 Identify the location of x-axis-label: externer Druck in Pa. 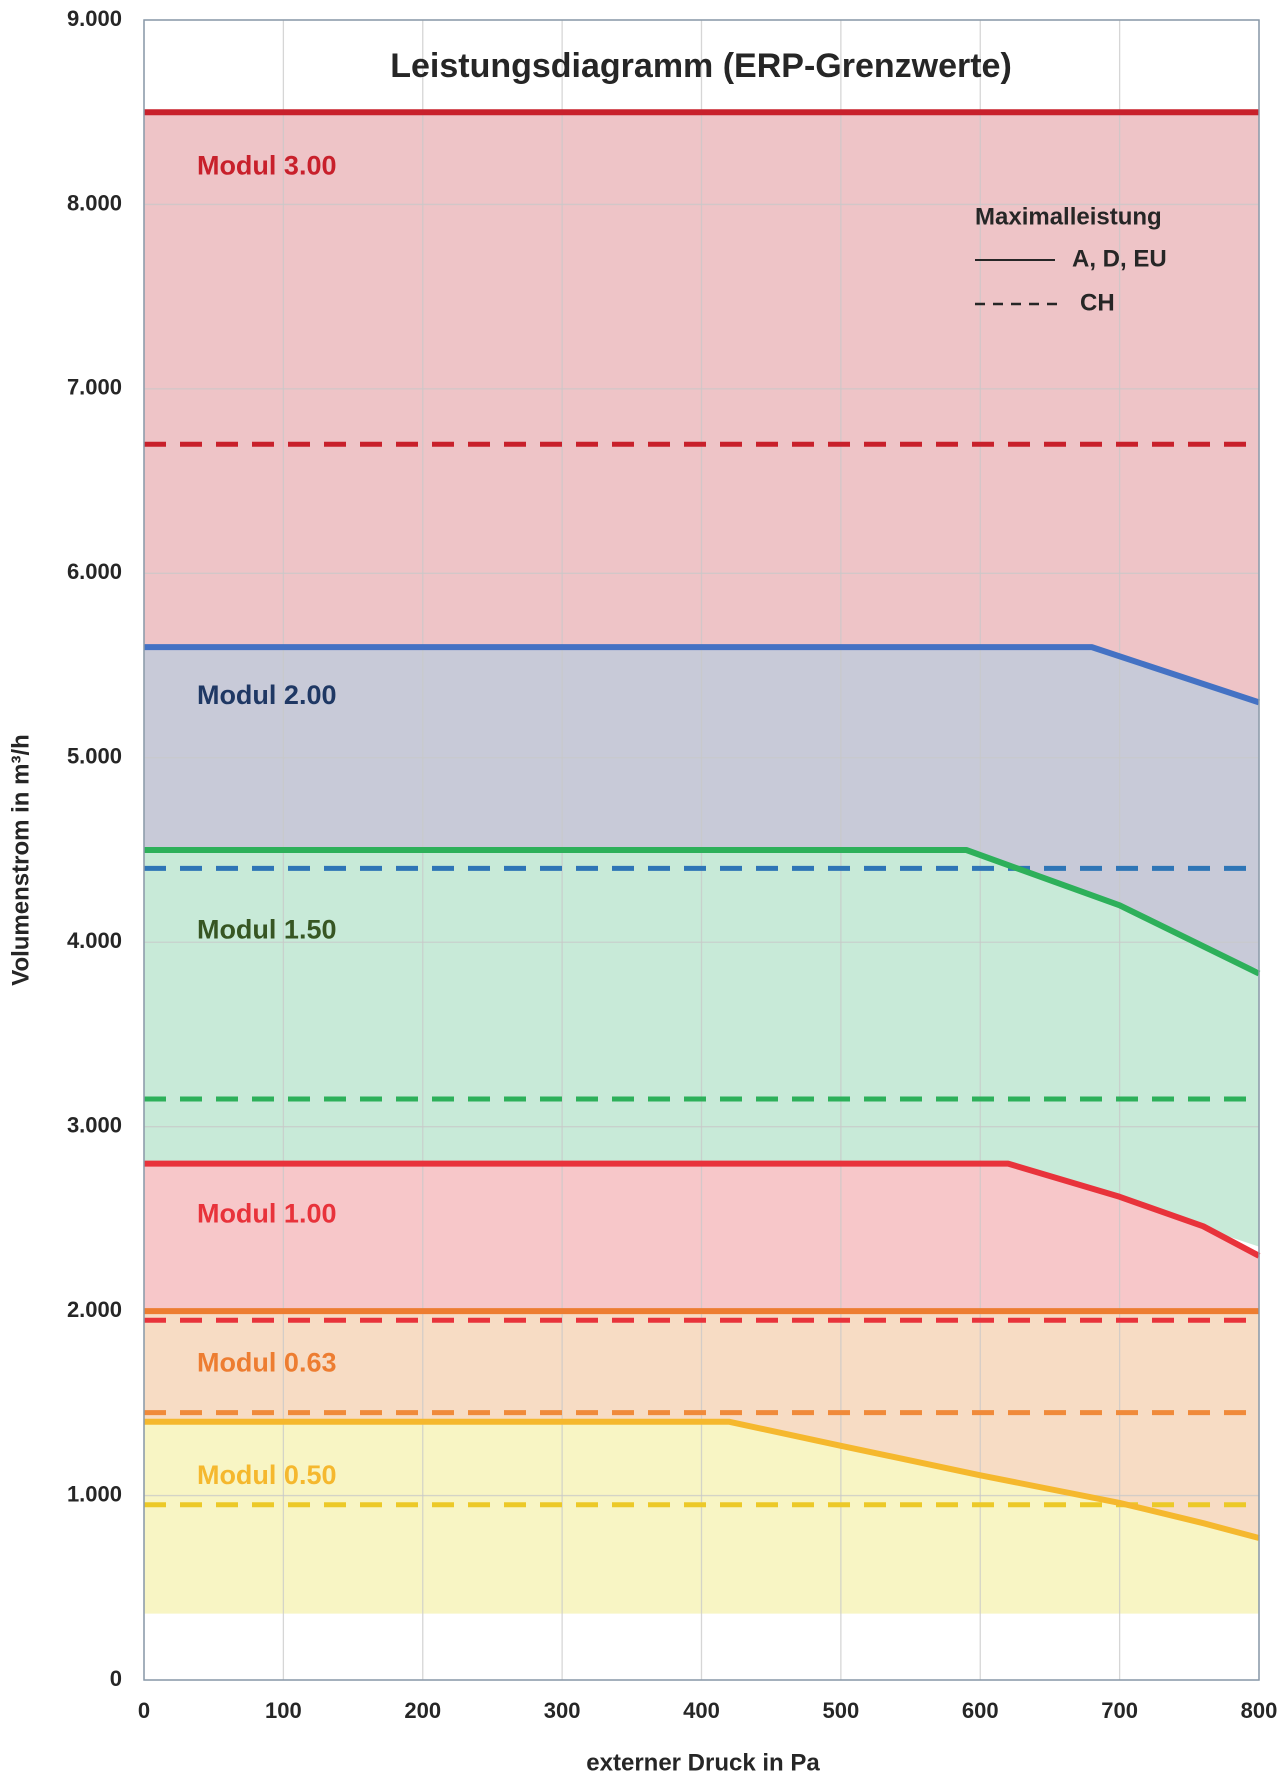
(703, 1762).